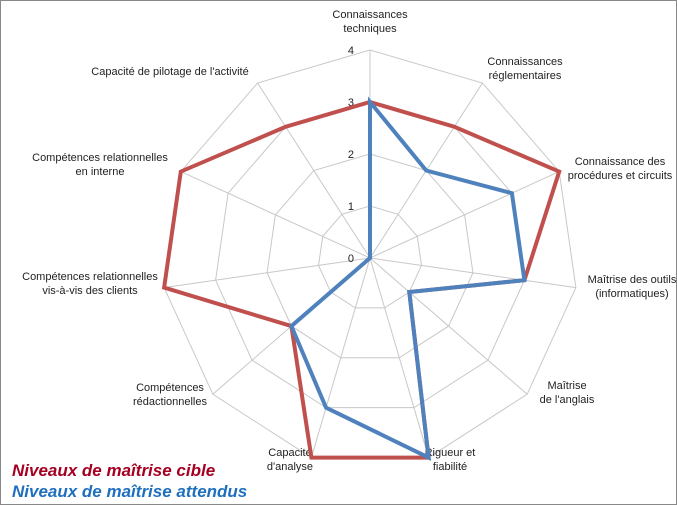  What do you see at coordinates (567, 393) in the screenshot?
I see `category-label: Maîtrise de l'anglais` at bounding box center [567, 393].